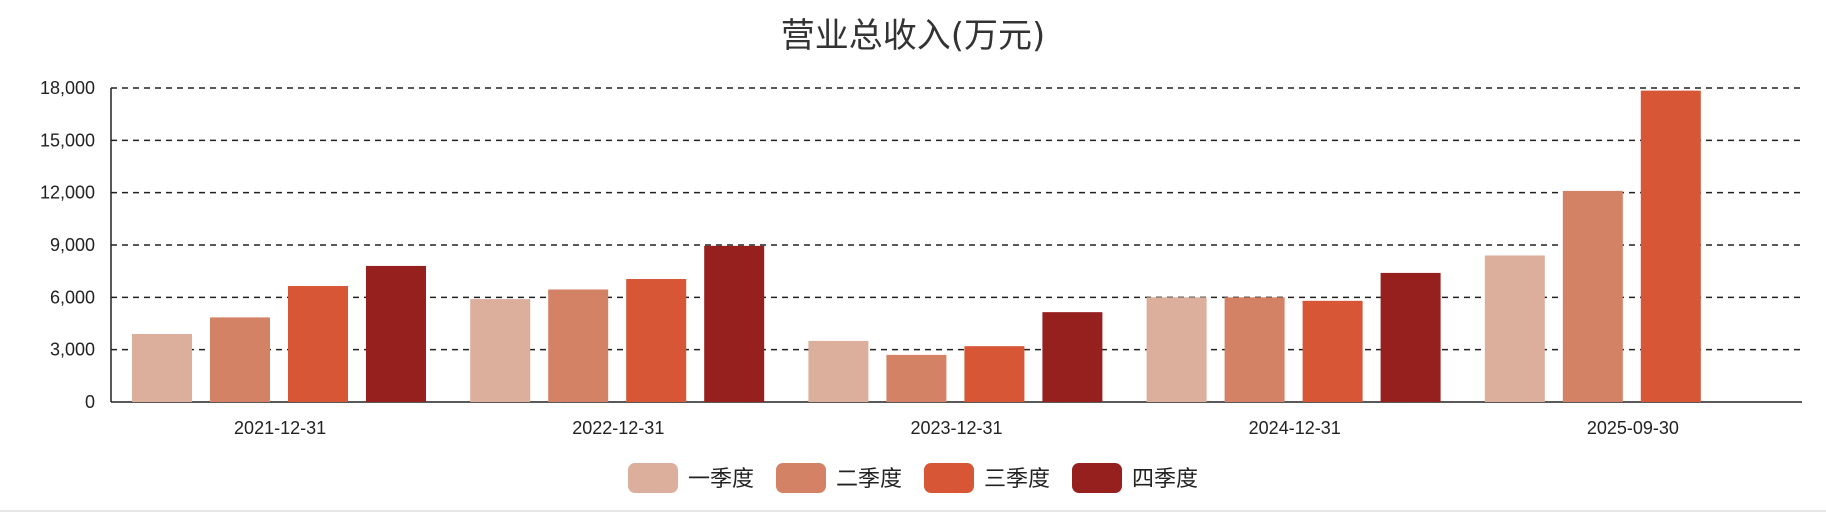 This screenshot has width=1826, height=514. I want to click on legend: 一季度 二季度 三季度 四季度, so click(913, 478).